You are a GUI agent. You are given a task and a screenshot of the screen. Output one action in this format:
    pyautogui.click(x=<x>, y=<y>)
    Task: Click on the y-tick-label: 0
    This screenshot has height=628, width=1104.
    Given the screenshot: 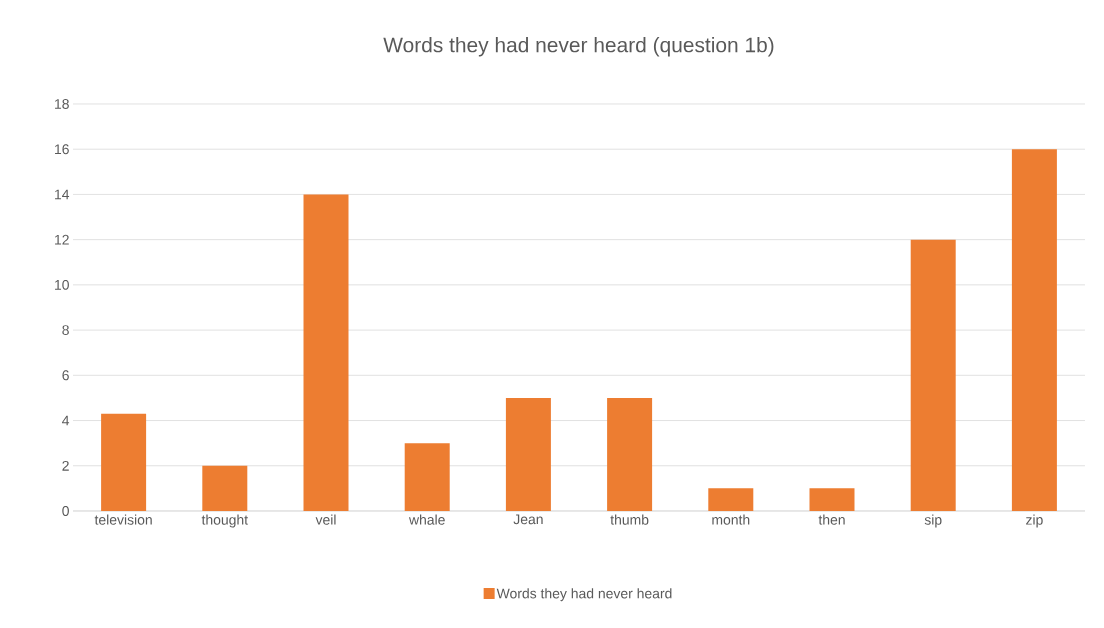 What is the action you would take?
    pyautogui.click(x=65, y=511)
    